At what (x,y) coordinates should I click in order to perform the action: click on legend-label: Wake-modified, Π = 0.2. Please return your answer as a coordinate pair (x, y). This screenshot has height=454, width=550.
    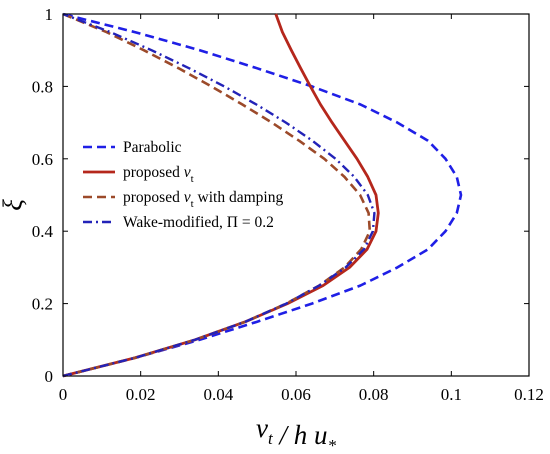
    Looking at the image, I should click on (198, 222).